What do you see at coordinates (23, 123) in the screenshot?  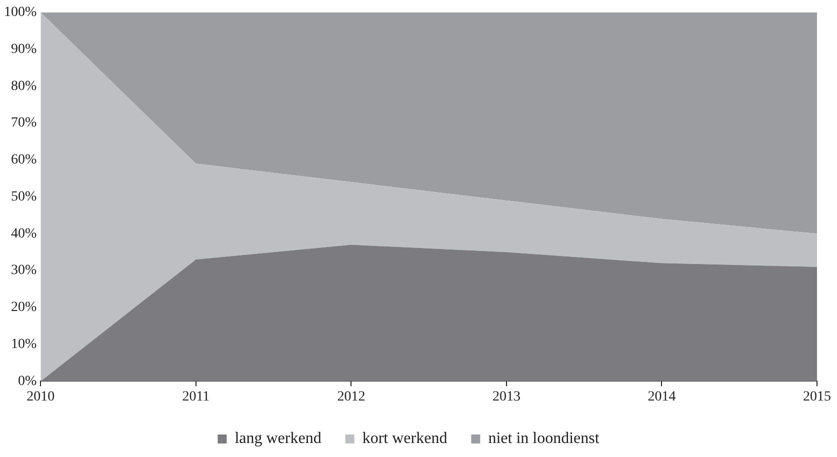 I see `y-tick-label: 70%` at bounding box center [23, 123].